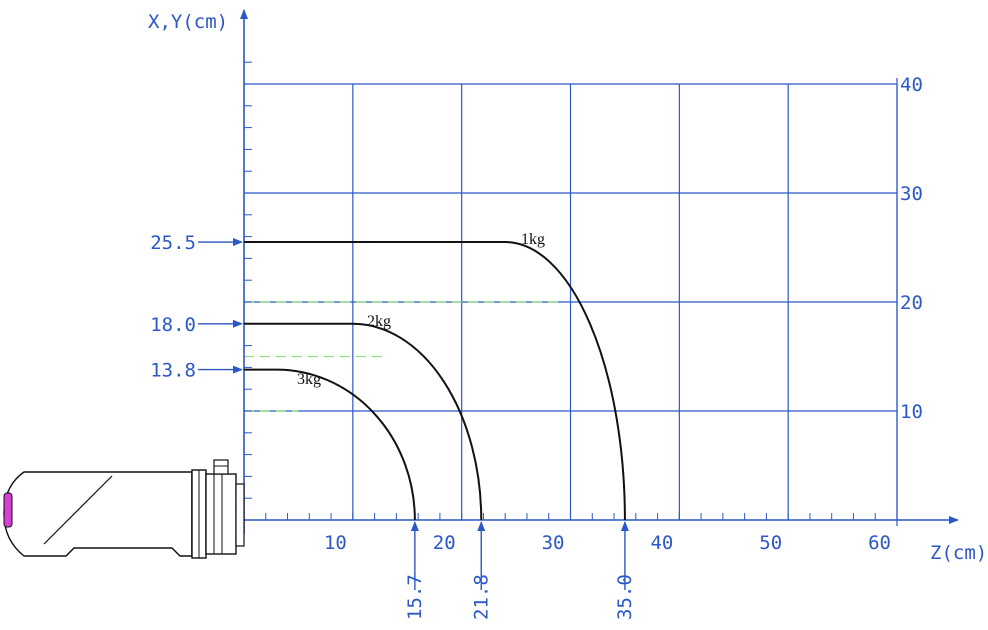 The height and width of the screenshot is (630, 988). Describe the element at coordinates (911, 303) in the screenshot. I see `y-tick-label-right: 20` at that location.